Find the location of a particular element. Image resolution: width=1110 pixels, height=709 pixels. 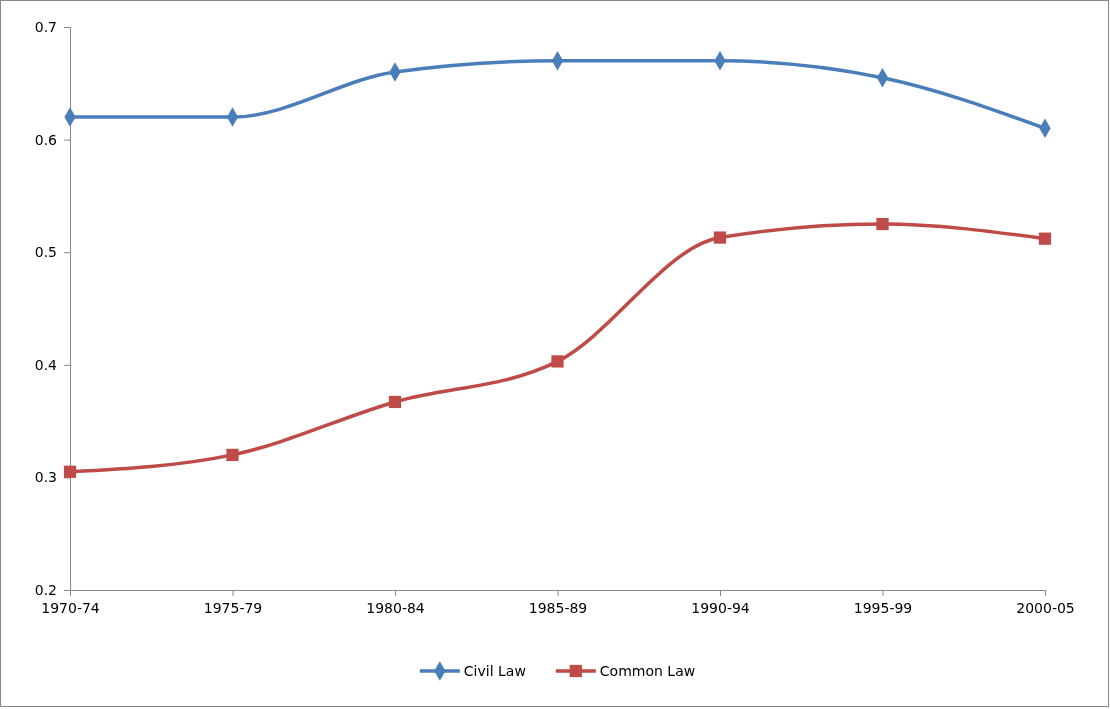

x-tick-label: 2000-05 is located at coordinates (1045, 608).